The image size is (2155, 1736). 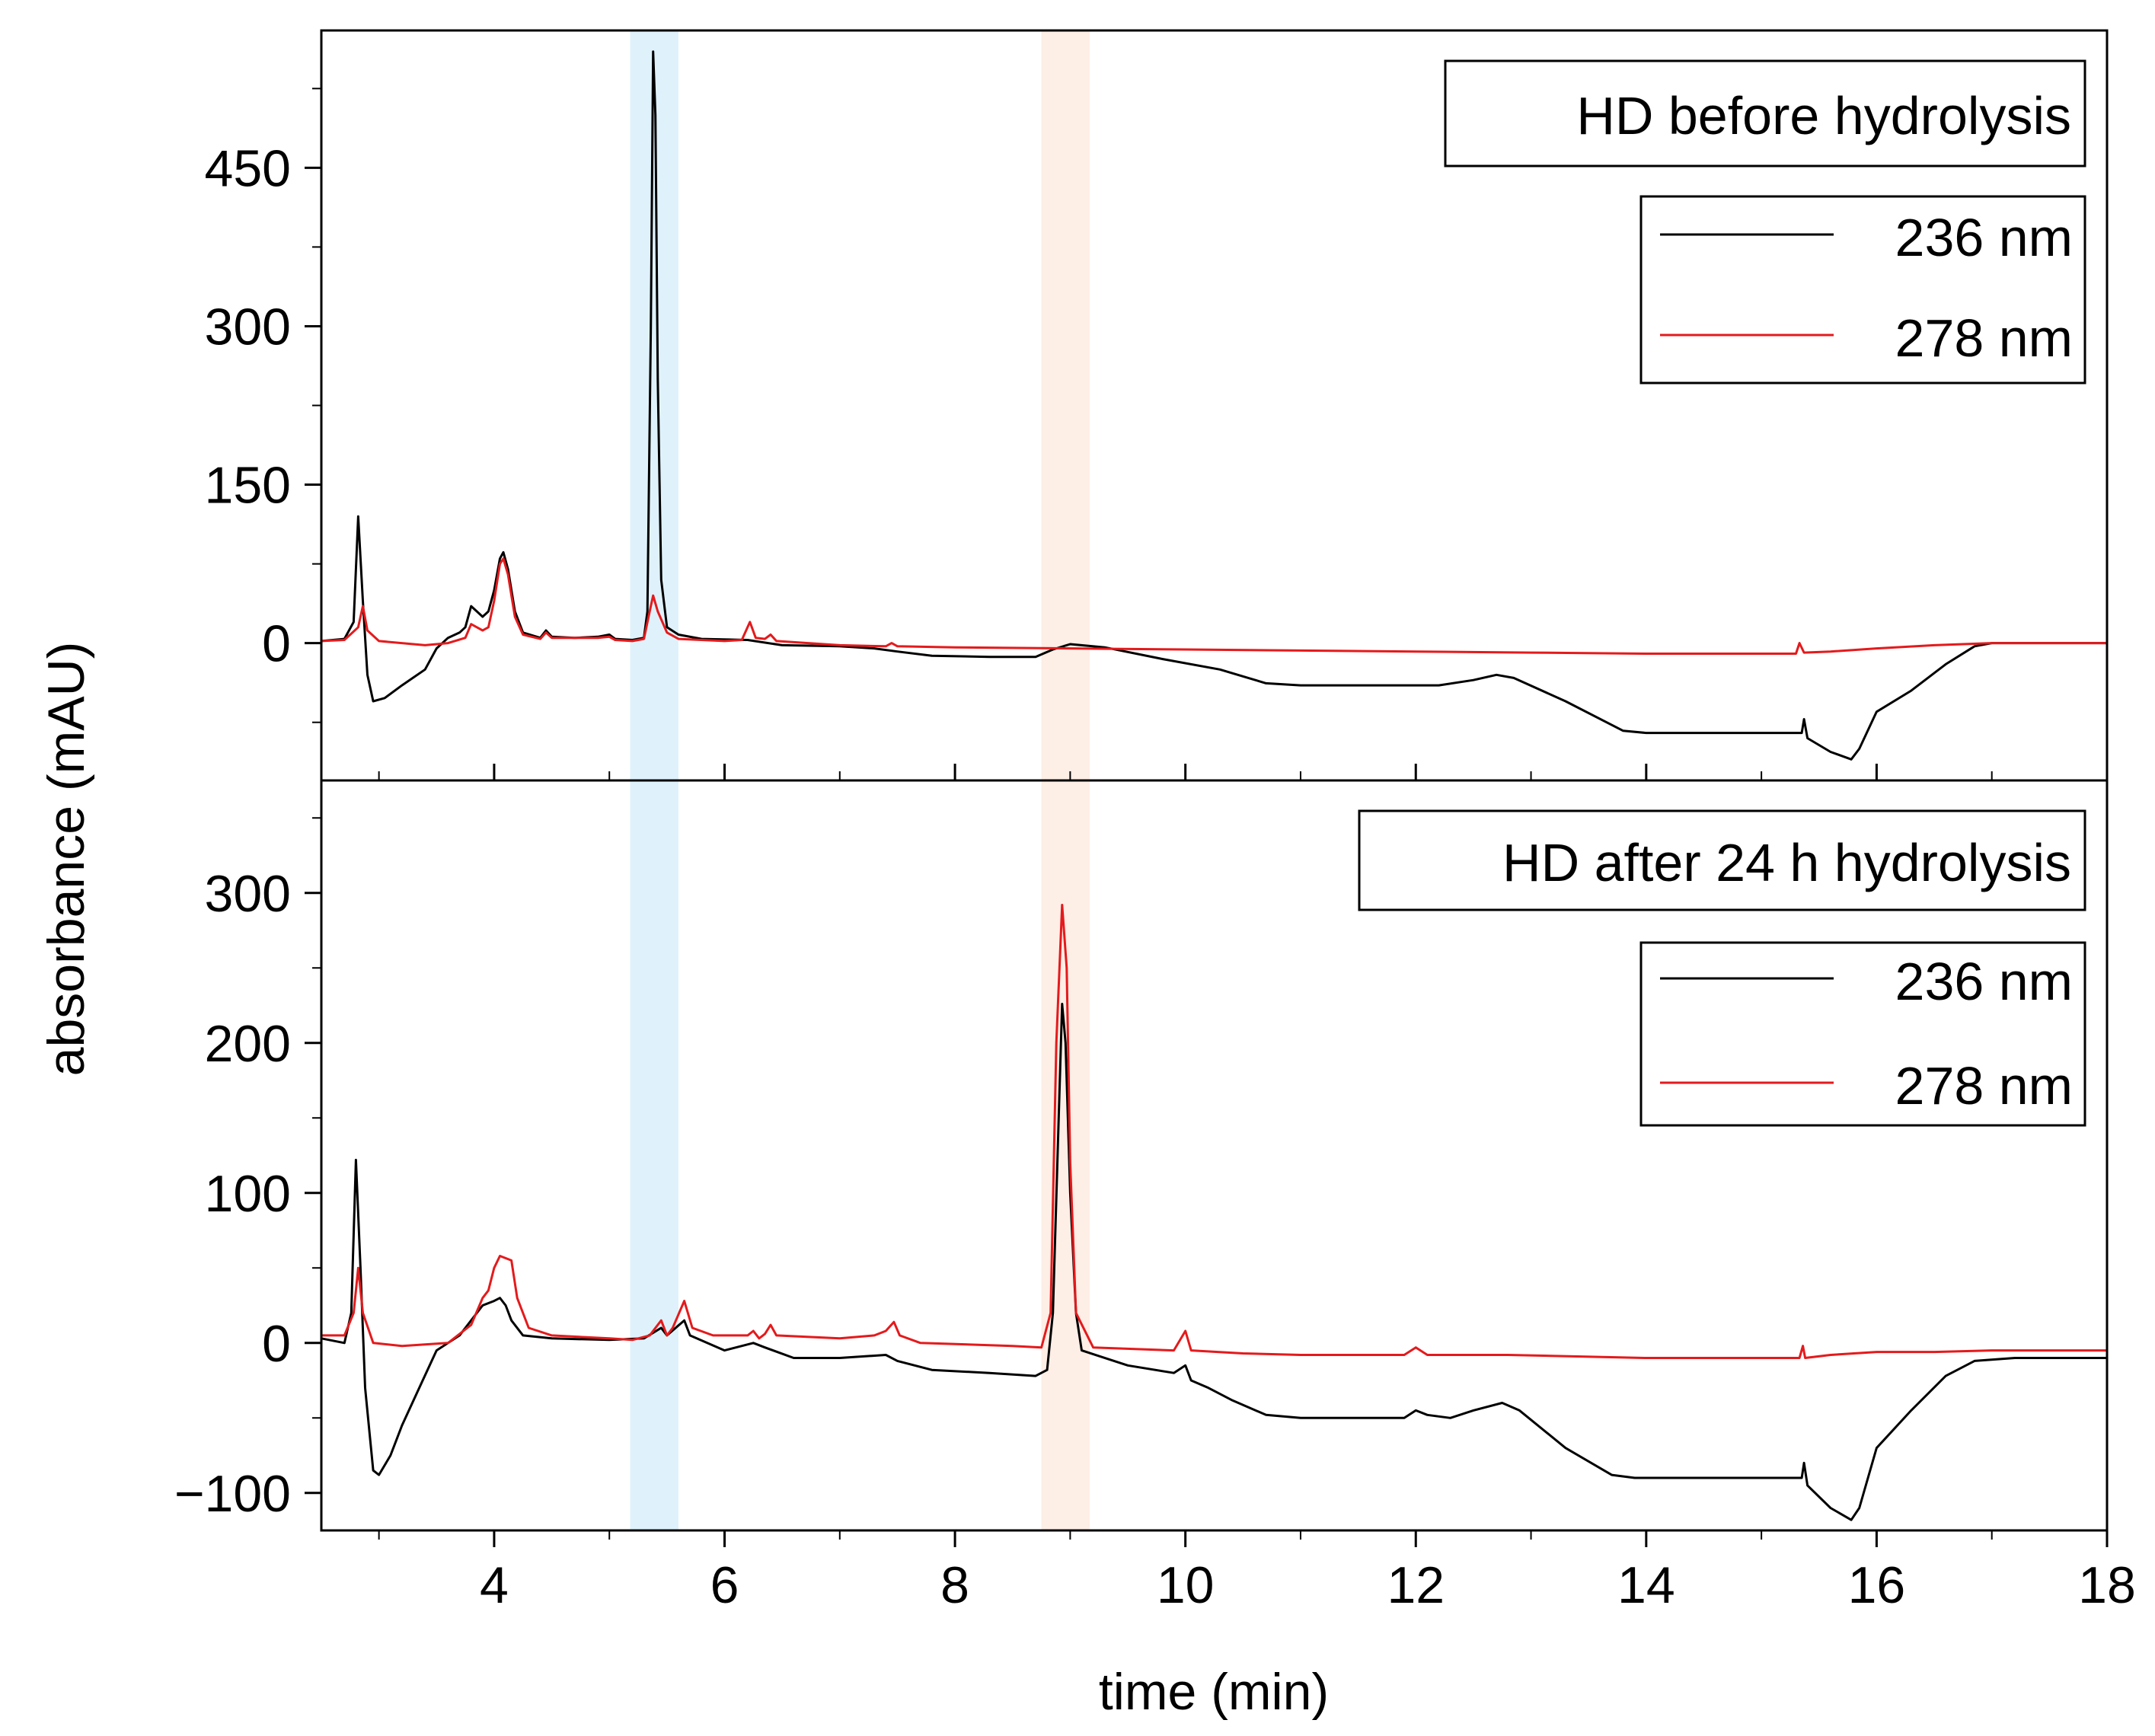 I want to click on x-tick-label: 8, so click(x=954, y=1585).